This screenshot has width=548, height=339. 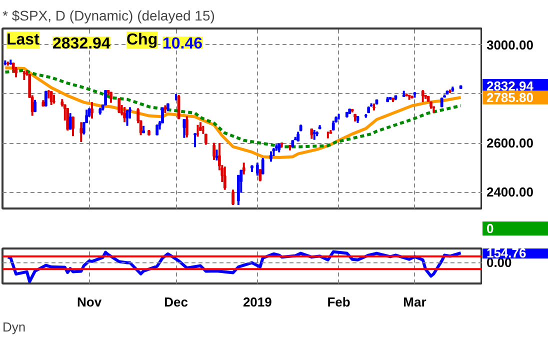 I want to click on y-tick-label: 2400.00, so click(x=510, y=192).